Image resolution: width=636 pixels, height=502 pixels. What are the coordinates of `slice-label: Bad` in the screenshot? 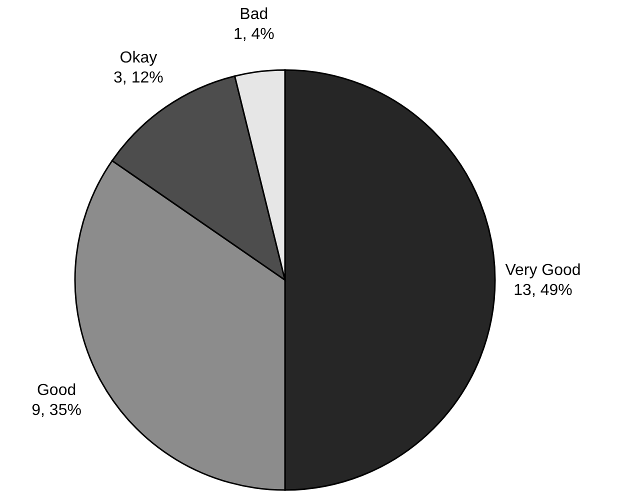 It's located at (254, 14).